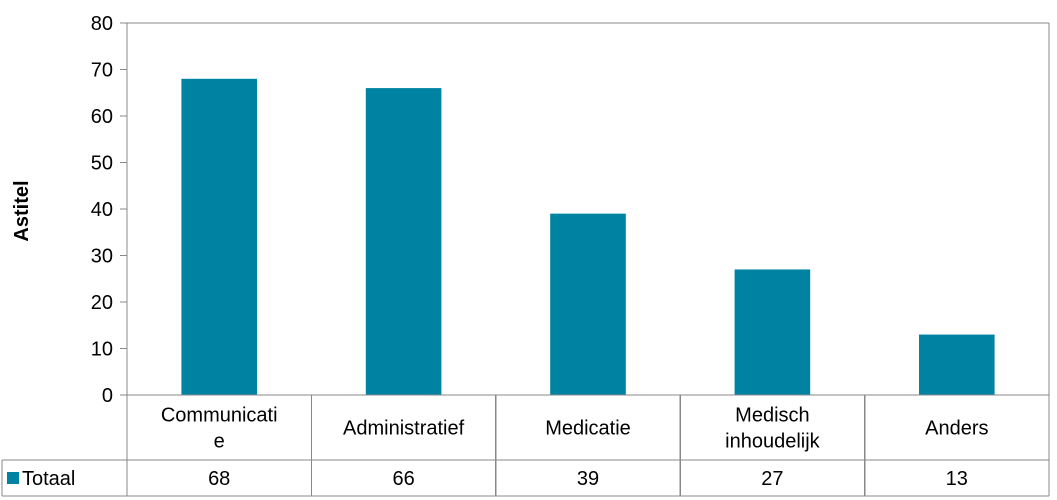 Image resolution: width=1057 pixels, height=500 pixels. I want to click on data-label: 39, so click(588, 479).